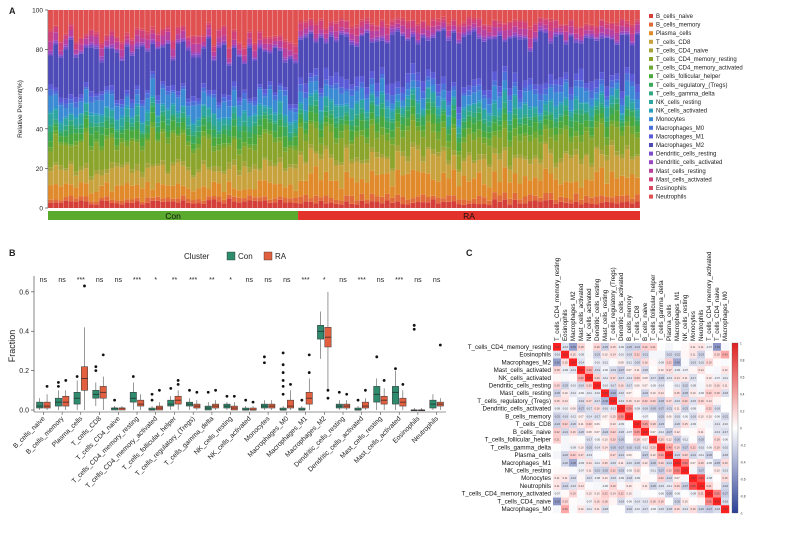 Image resolution: width=809 pixels, height=534 pixels. What do you see at coordinates (685, 447) in the screenshot?
I see `cell-value: -0.27` at bounding box center [685, 447].